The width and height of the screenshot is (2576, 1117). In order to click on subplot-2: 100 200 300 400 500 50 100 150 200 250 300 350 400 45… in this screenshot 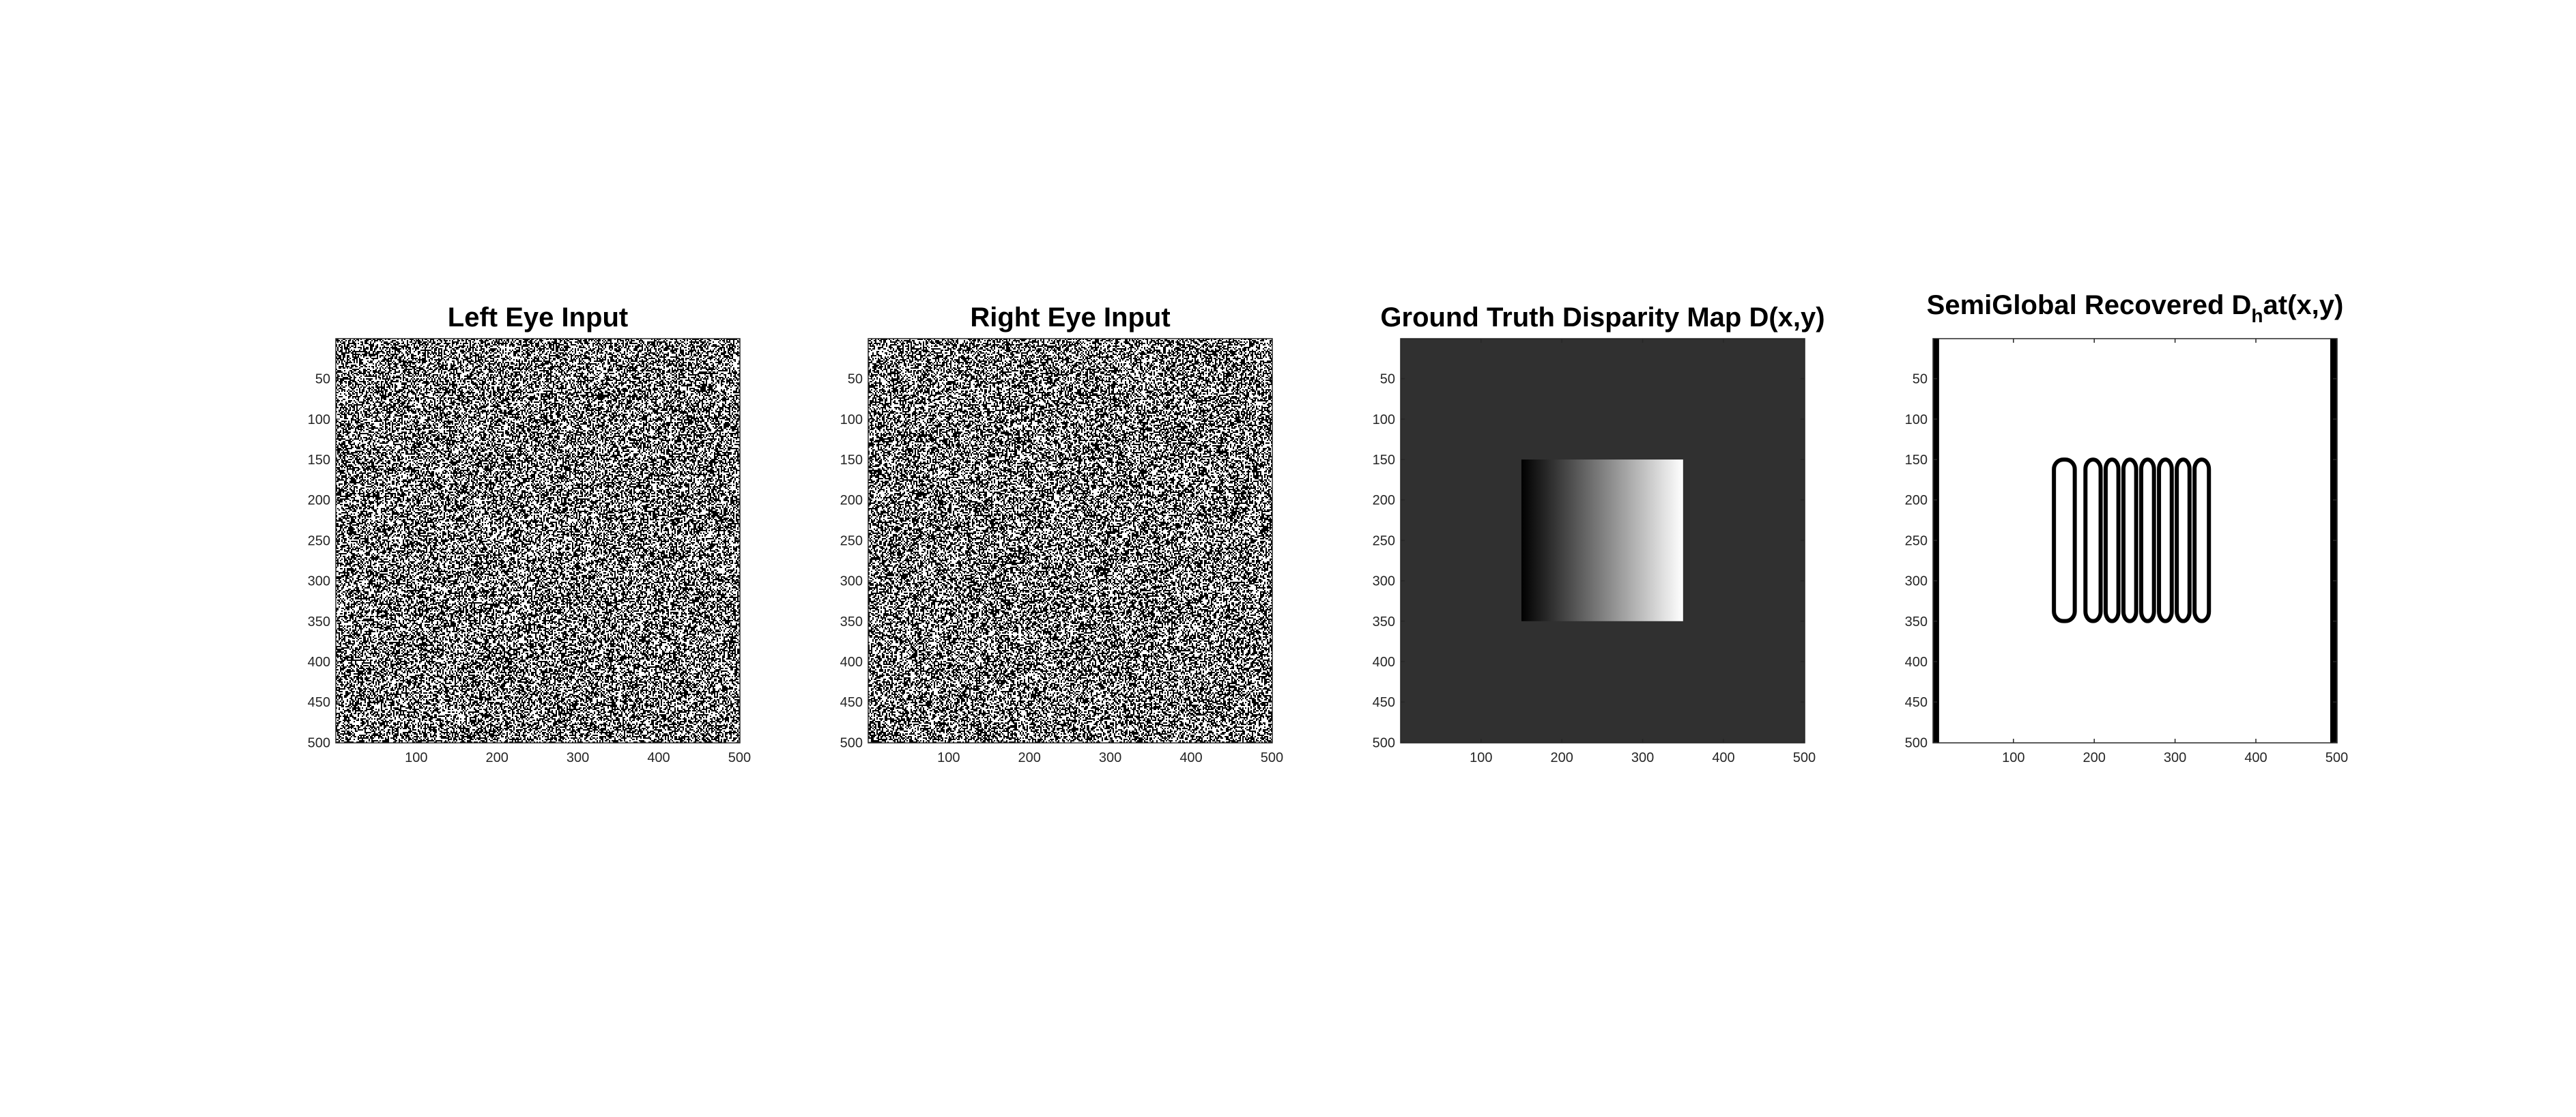, I will do `click(1061, 533)`.